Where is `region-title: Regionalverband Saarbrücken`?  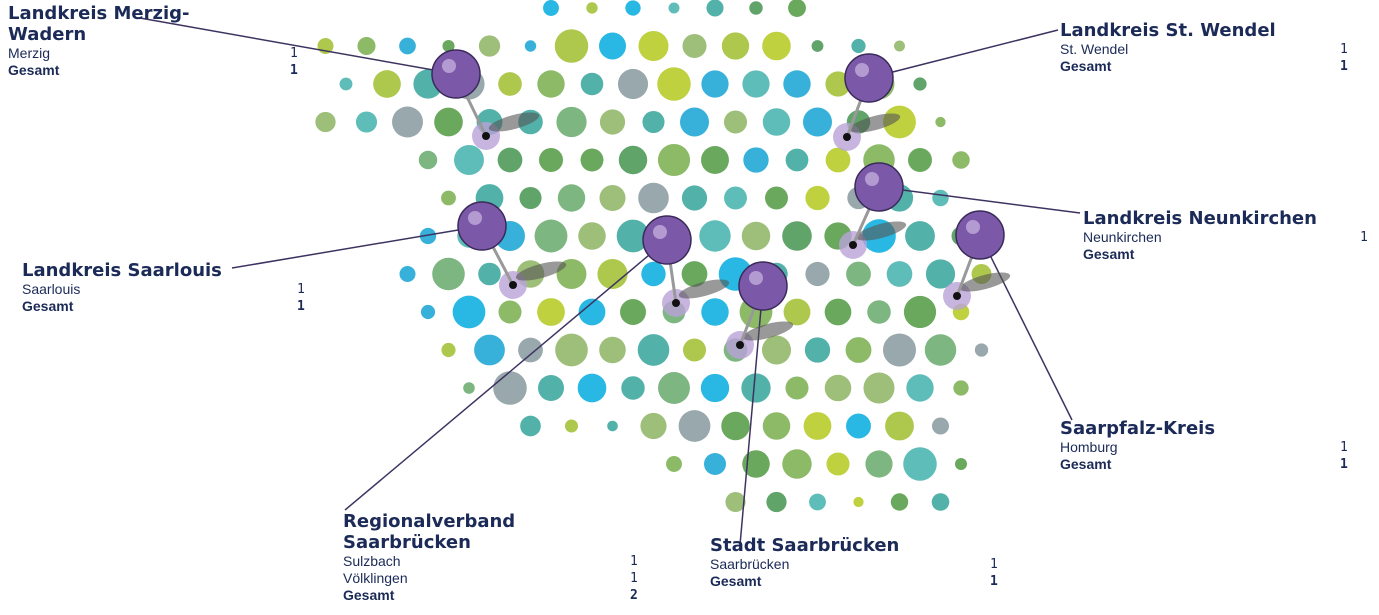 region-title: Regionalverband Saarbrücken is located at coordinates (429, 532).